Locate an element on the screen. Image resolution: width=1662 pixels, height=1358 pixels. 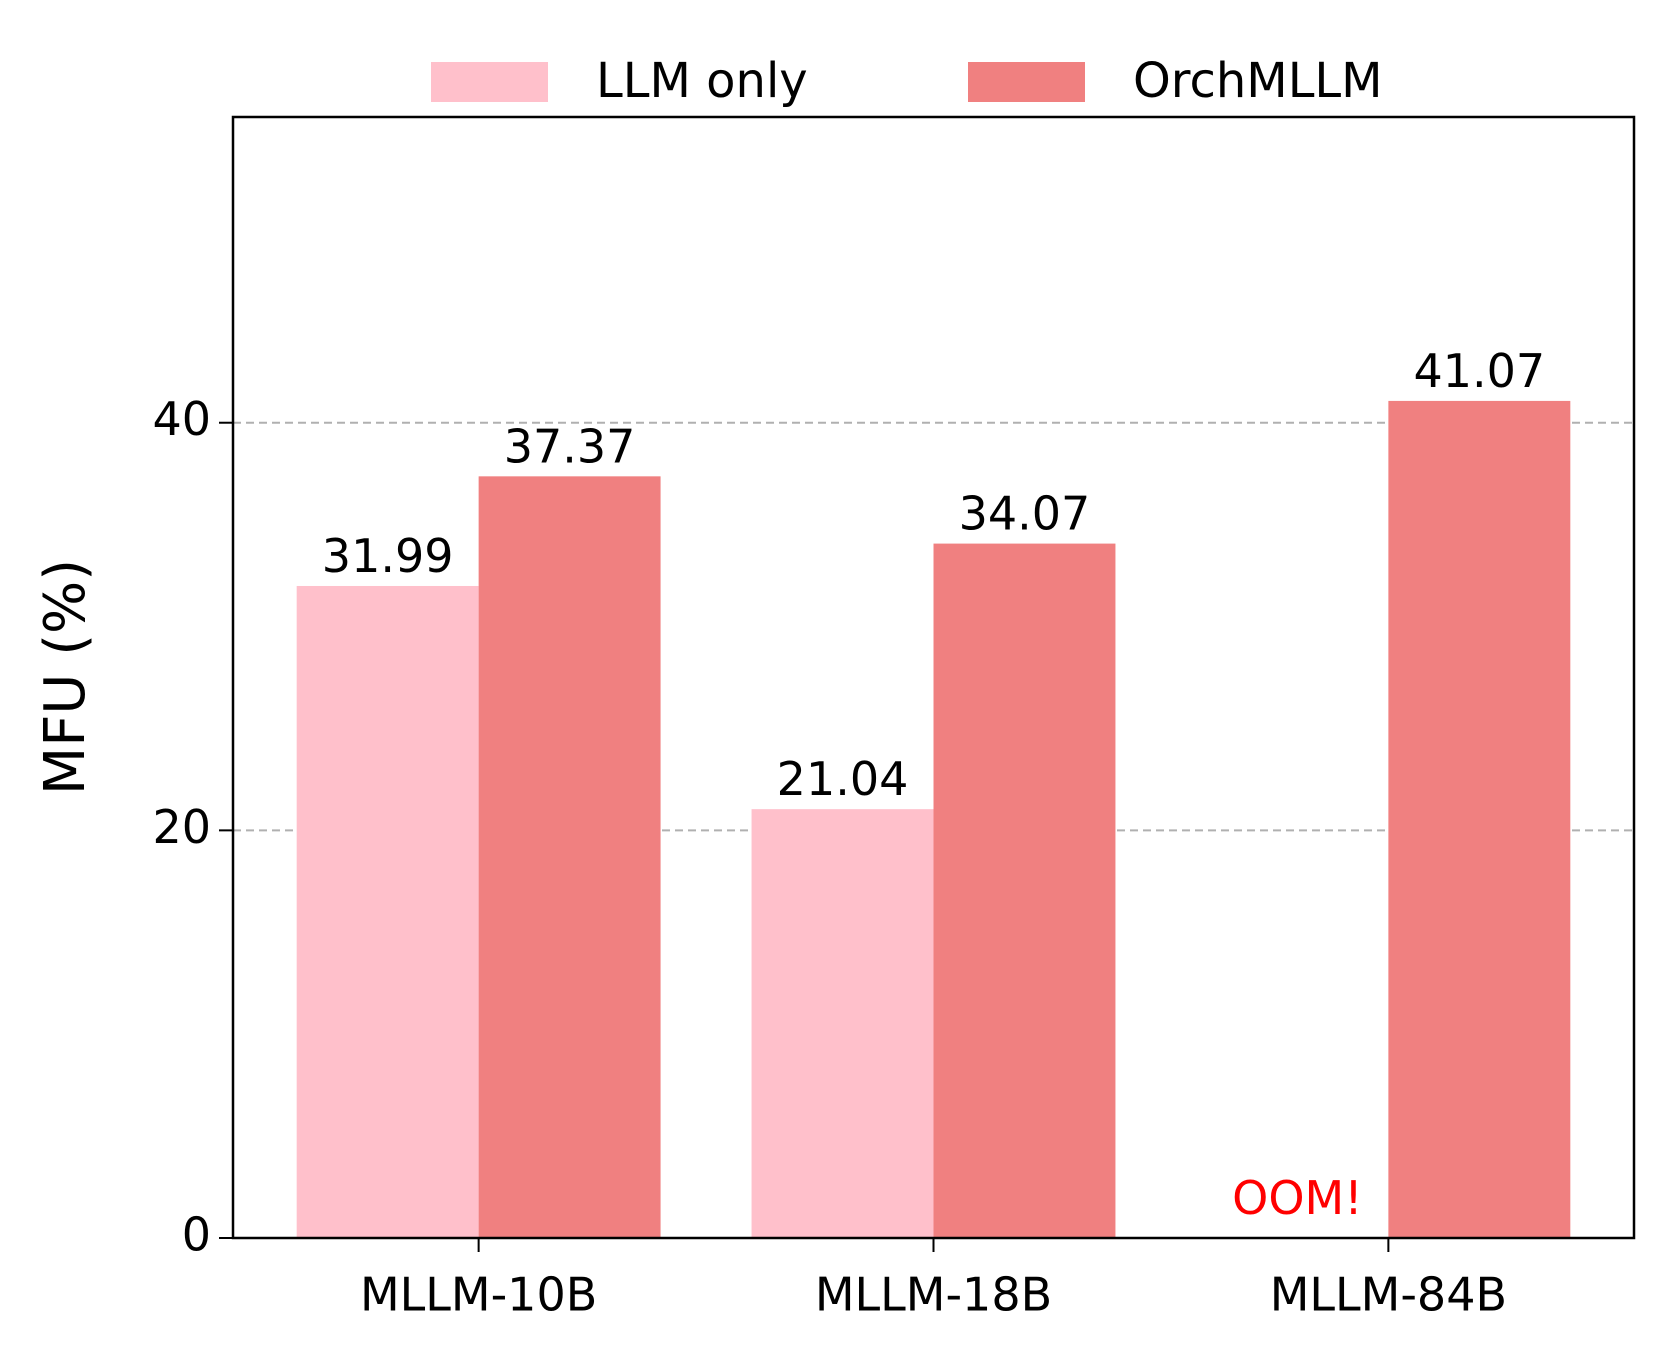
x-tick-label: MLLM-10B is located at coordinates (478, 1295).